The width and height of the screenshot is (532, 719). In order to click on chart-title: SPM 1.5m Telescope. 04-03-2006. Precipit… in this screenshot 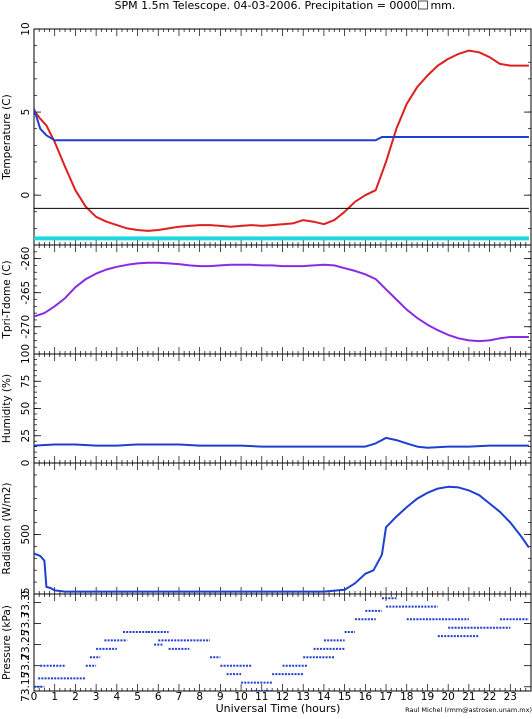, I will do `click(266, 6)`.